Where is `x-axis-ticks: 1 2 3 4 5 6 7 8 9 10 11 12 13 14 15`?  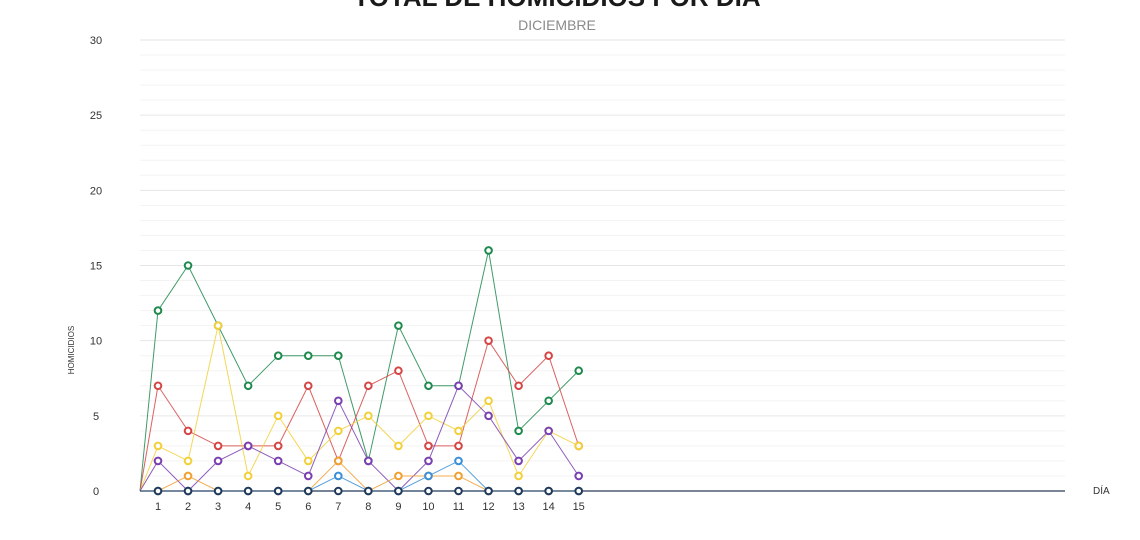 x-axis-ticks: 1 2 3 4 5 6 7 8 9 10 11 12 13 14 15 is located at coordinates (370, 507).